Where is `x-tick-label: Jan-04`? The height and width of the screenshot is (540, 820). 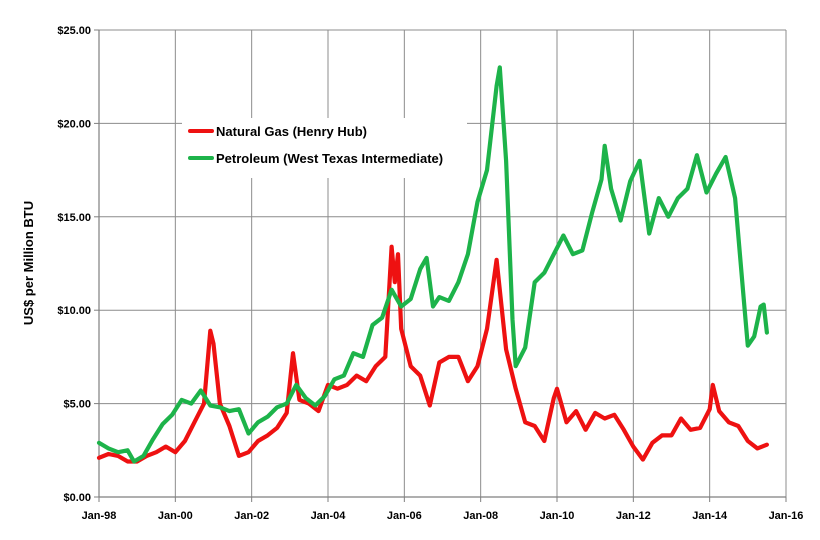 x-tick-label: Jan-04 is located at coordinates (329, 516).